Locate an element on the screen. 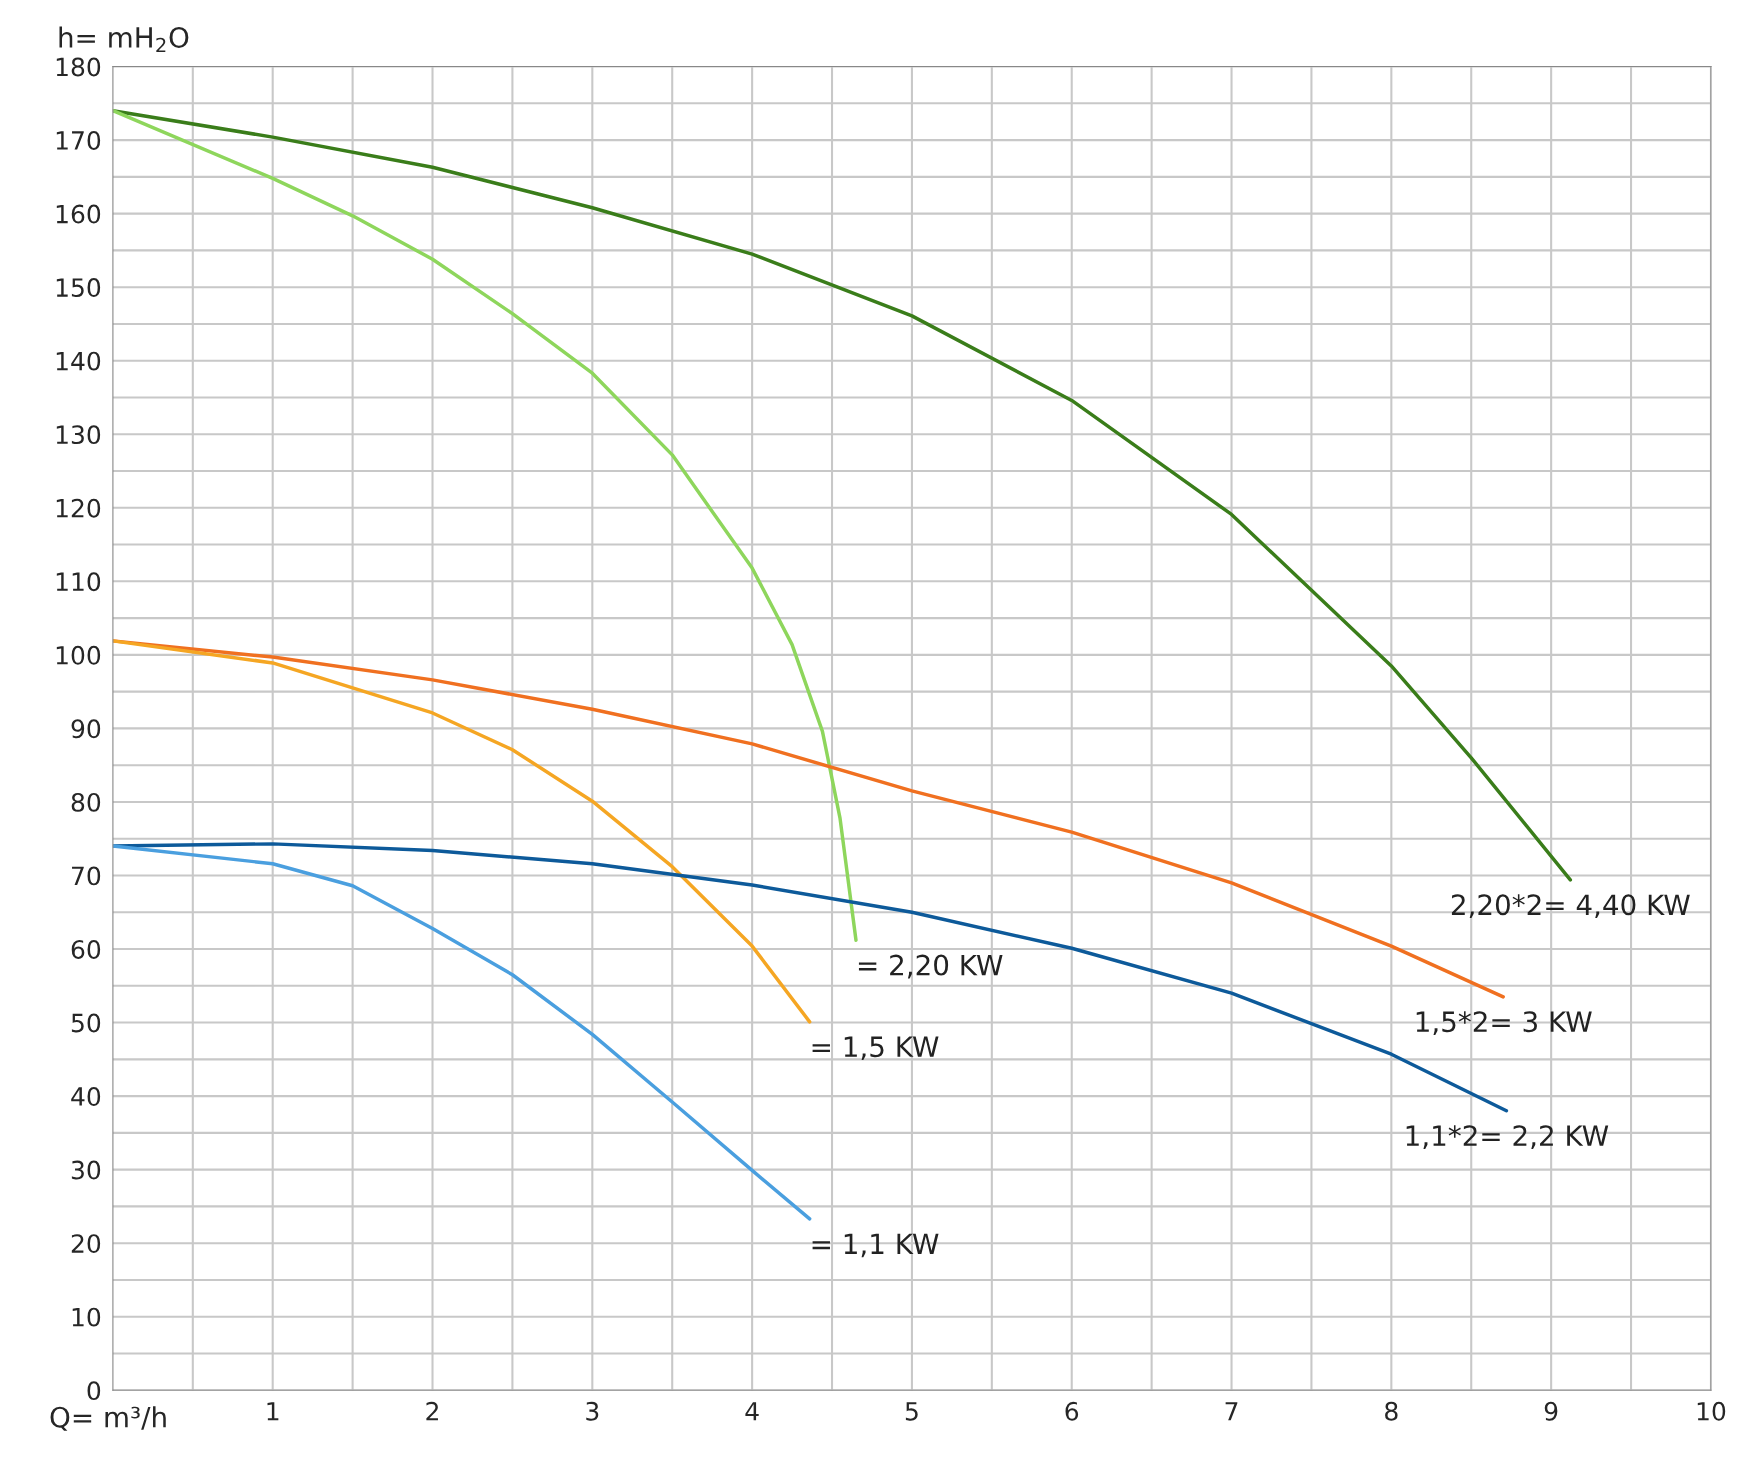 Image resolution: width=1737 pixels, height=1479 pixels. x-tick-label: 10 is located at coordinates (1711, 1411).